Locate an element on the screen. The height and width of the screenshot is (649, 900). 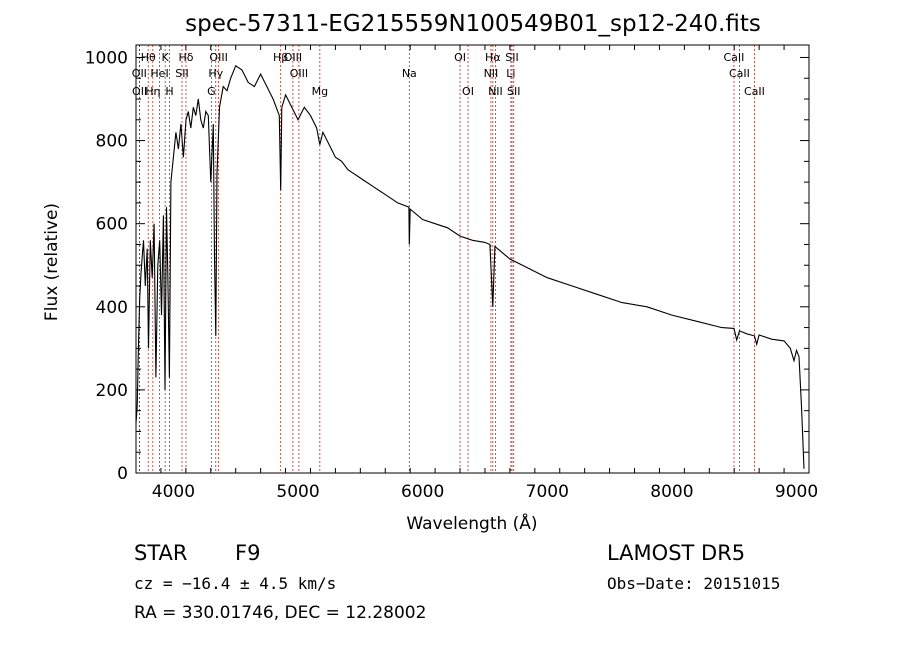
y-tick-label: 1000 is located at coordinates (106, 58).